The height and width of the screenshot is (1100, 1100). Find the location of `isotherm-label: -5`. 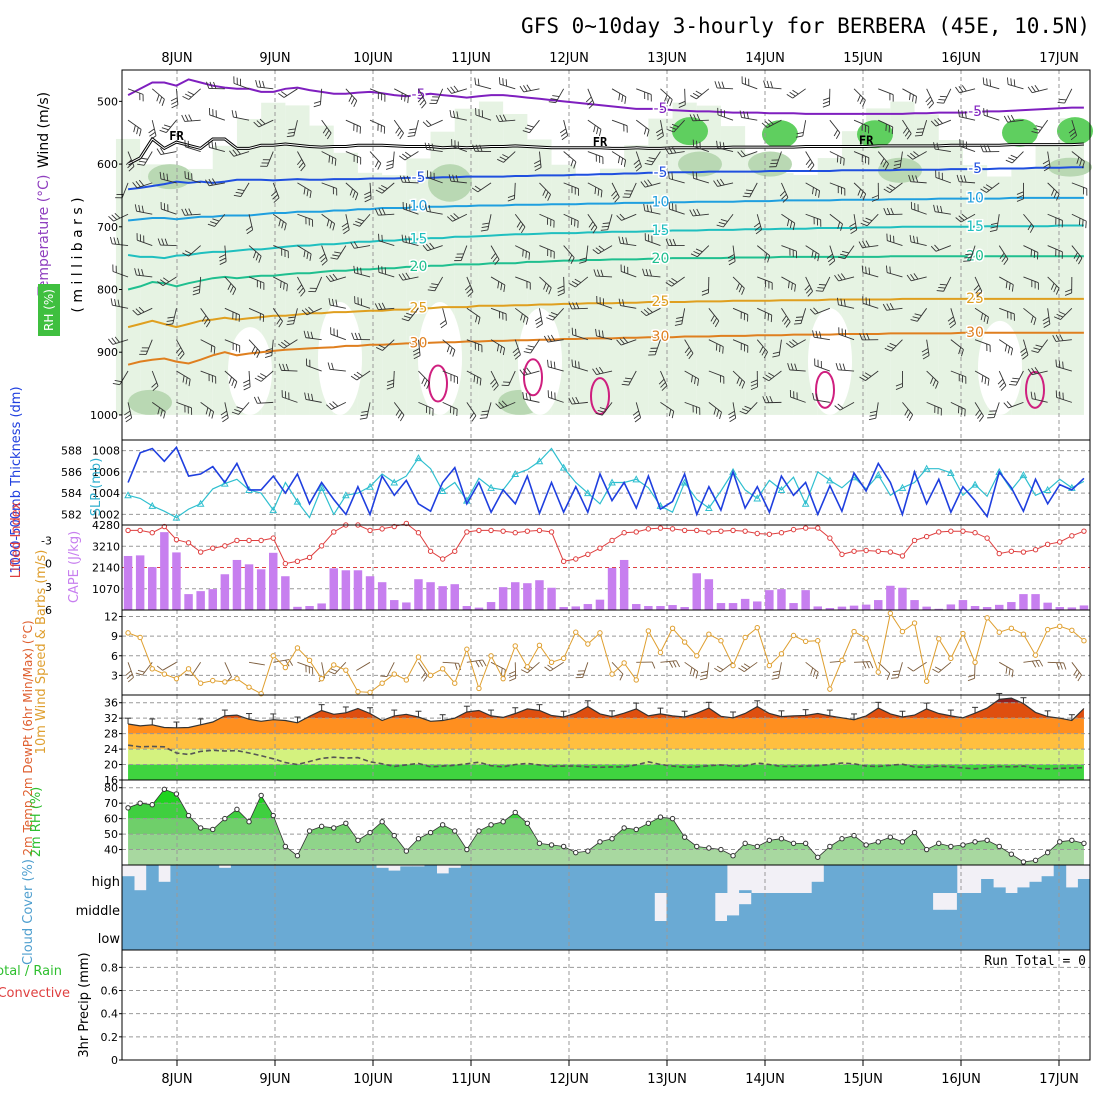

isotherm-label: -5 is located at coordinates (418, 178).